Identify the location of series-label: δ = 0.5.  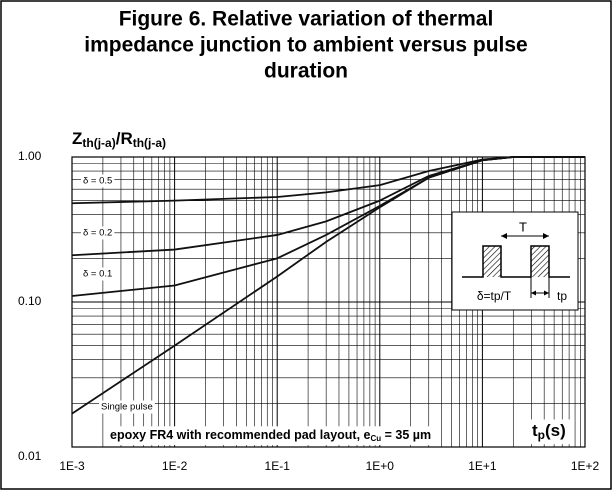
(97, 181).